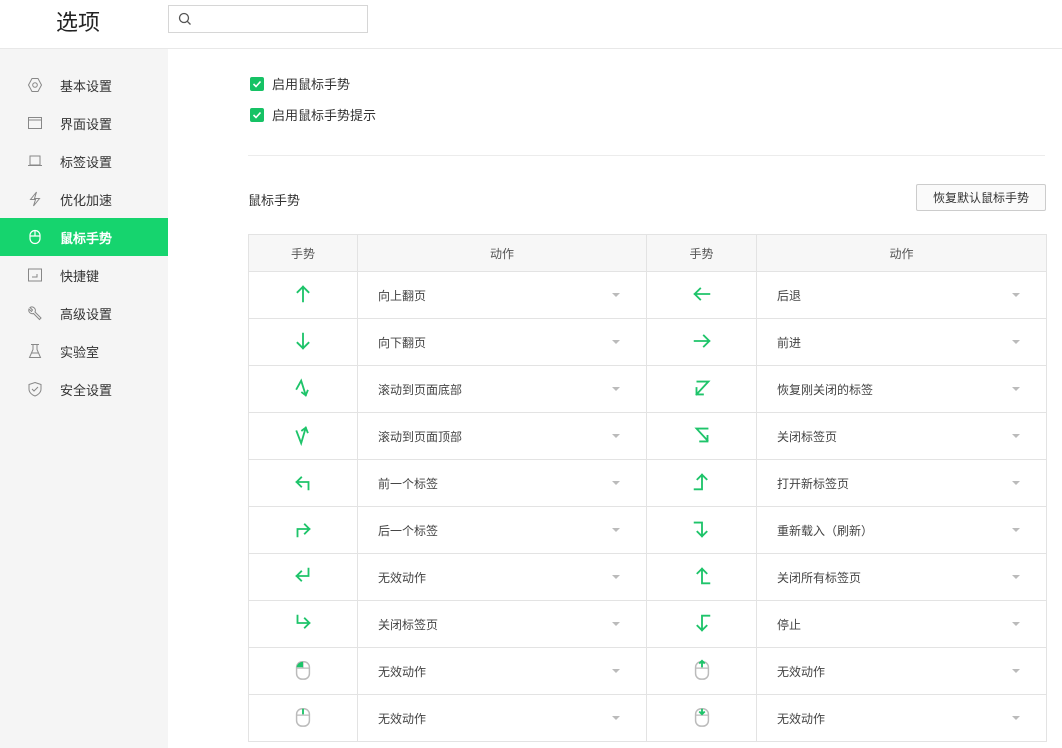  Describe the element at coordinates (35, 275) in the screenshot. I see `keyboard-shortcut-icon` at that location.